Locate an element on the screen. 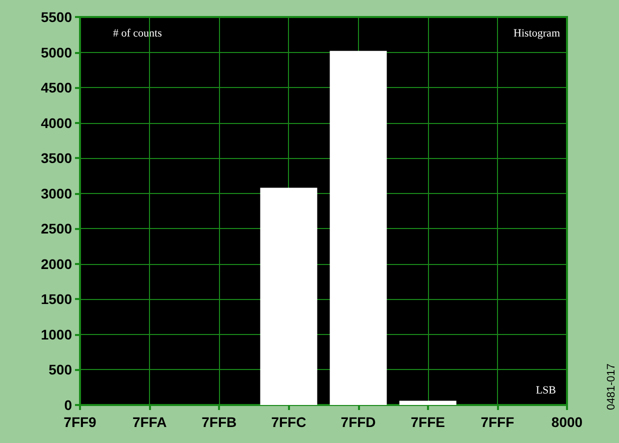 The width and height of the screenshot is (619, 443). x-axis-title: LSB is located at coordinates (546, 390).